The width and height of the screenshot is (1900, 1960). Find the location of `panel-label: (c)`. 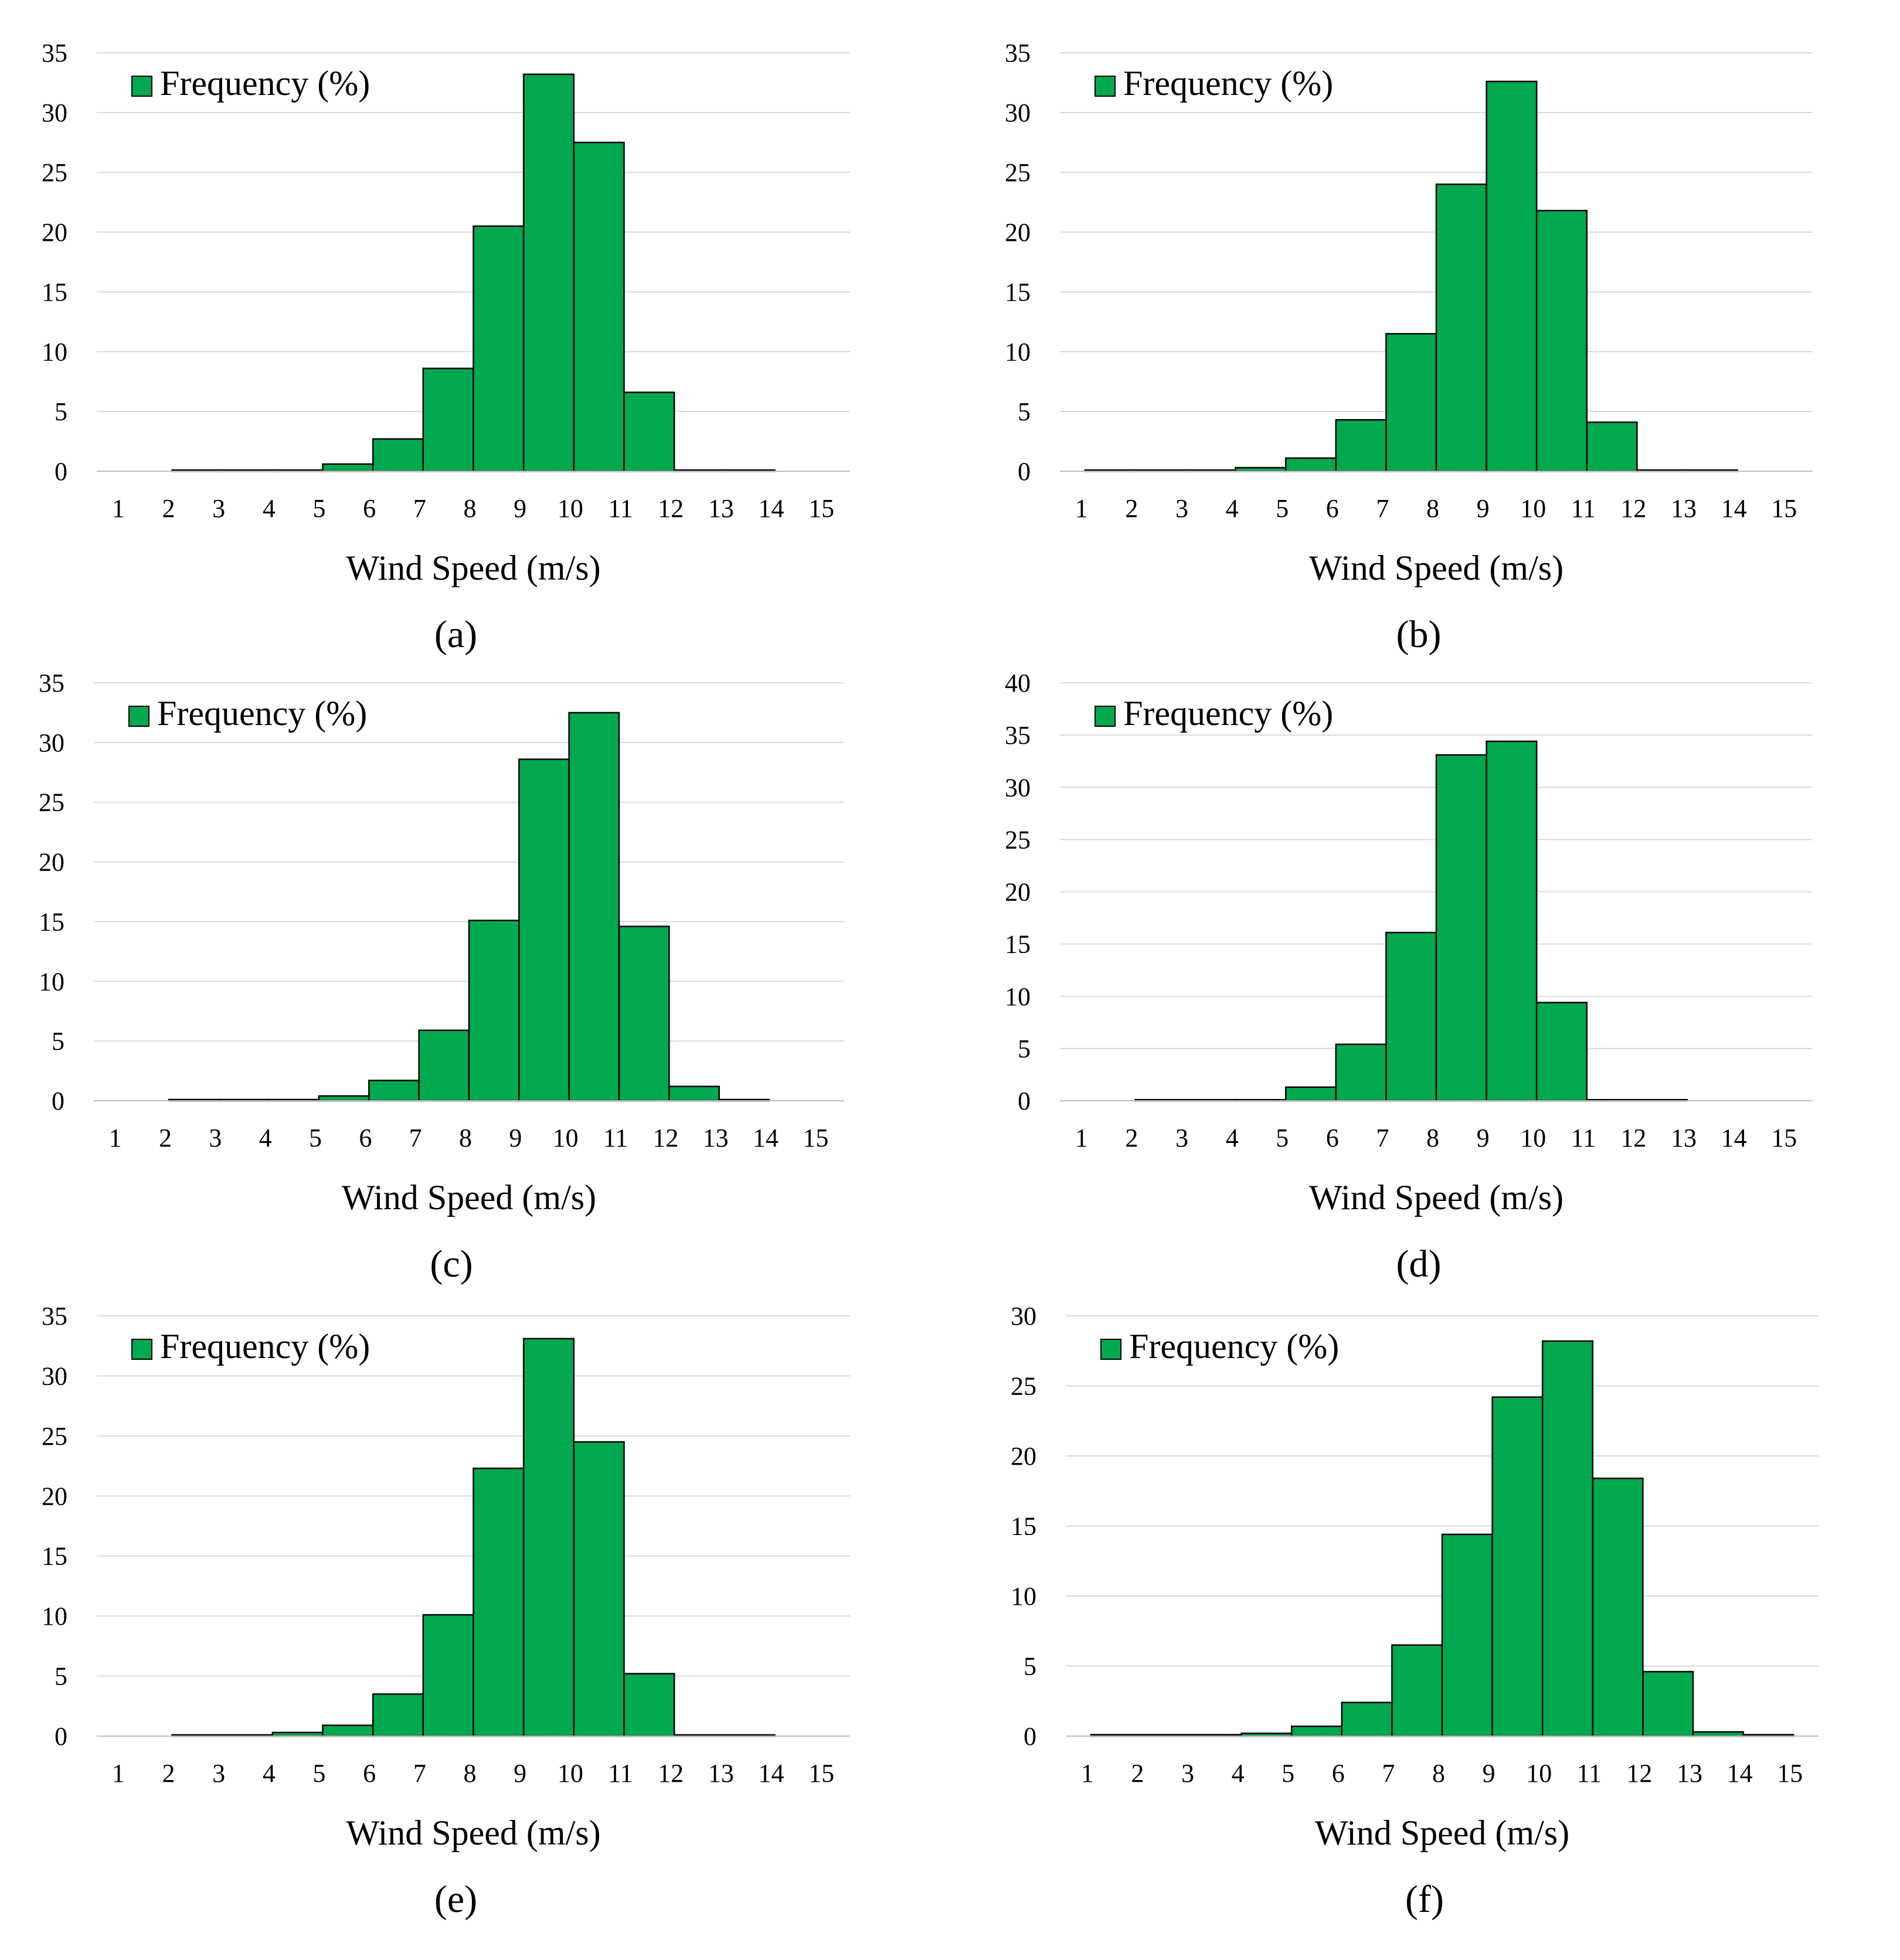

panel-label: (c) is located at coordinates (451, 1264).